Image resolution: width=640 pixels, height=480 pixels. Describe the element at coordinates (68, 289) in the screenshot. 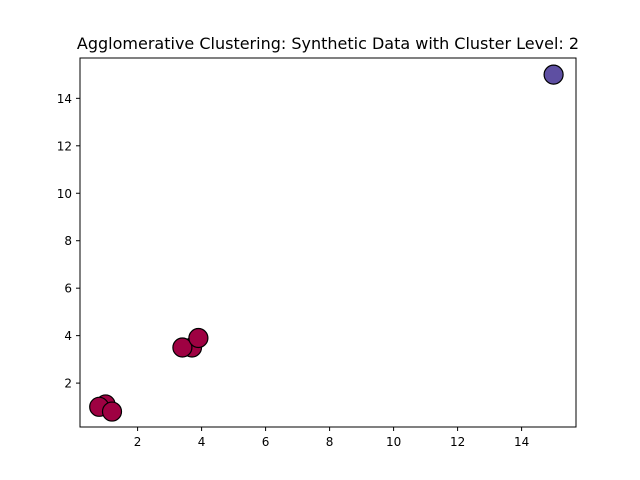

I see `y-tick-label: 6` at that location.